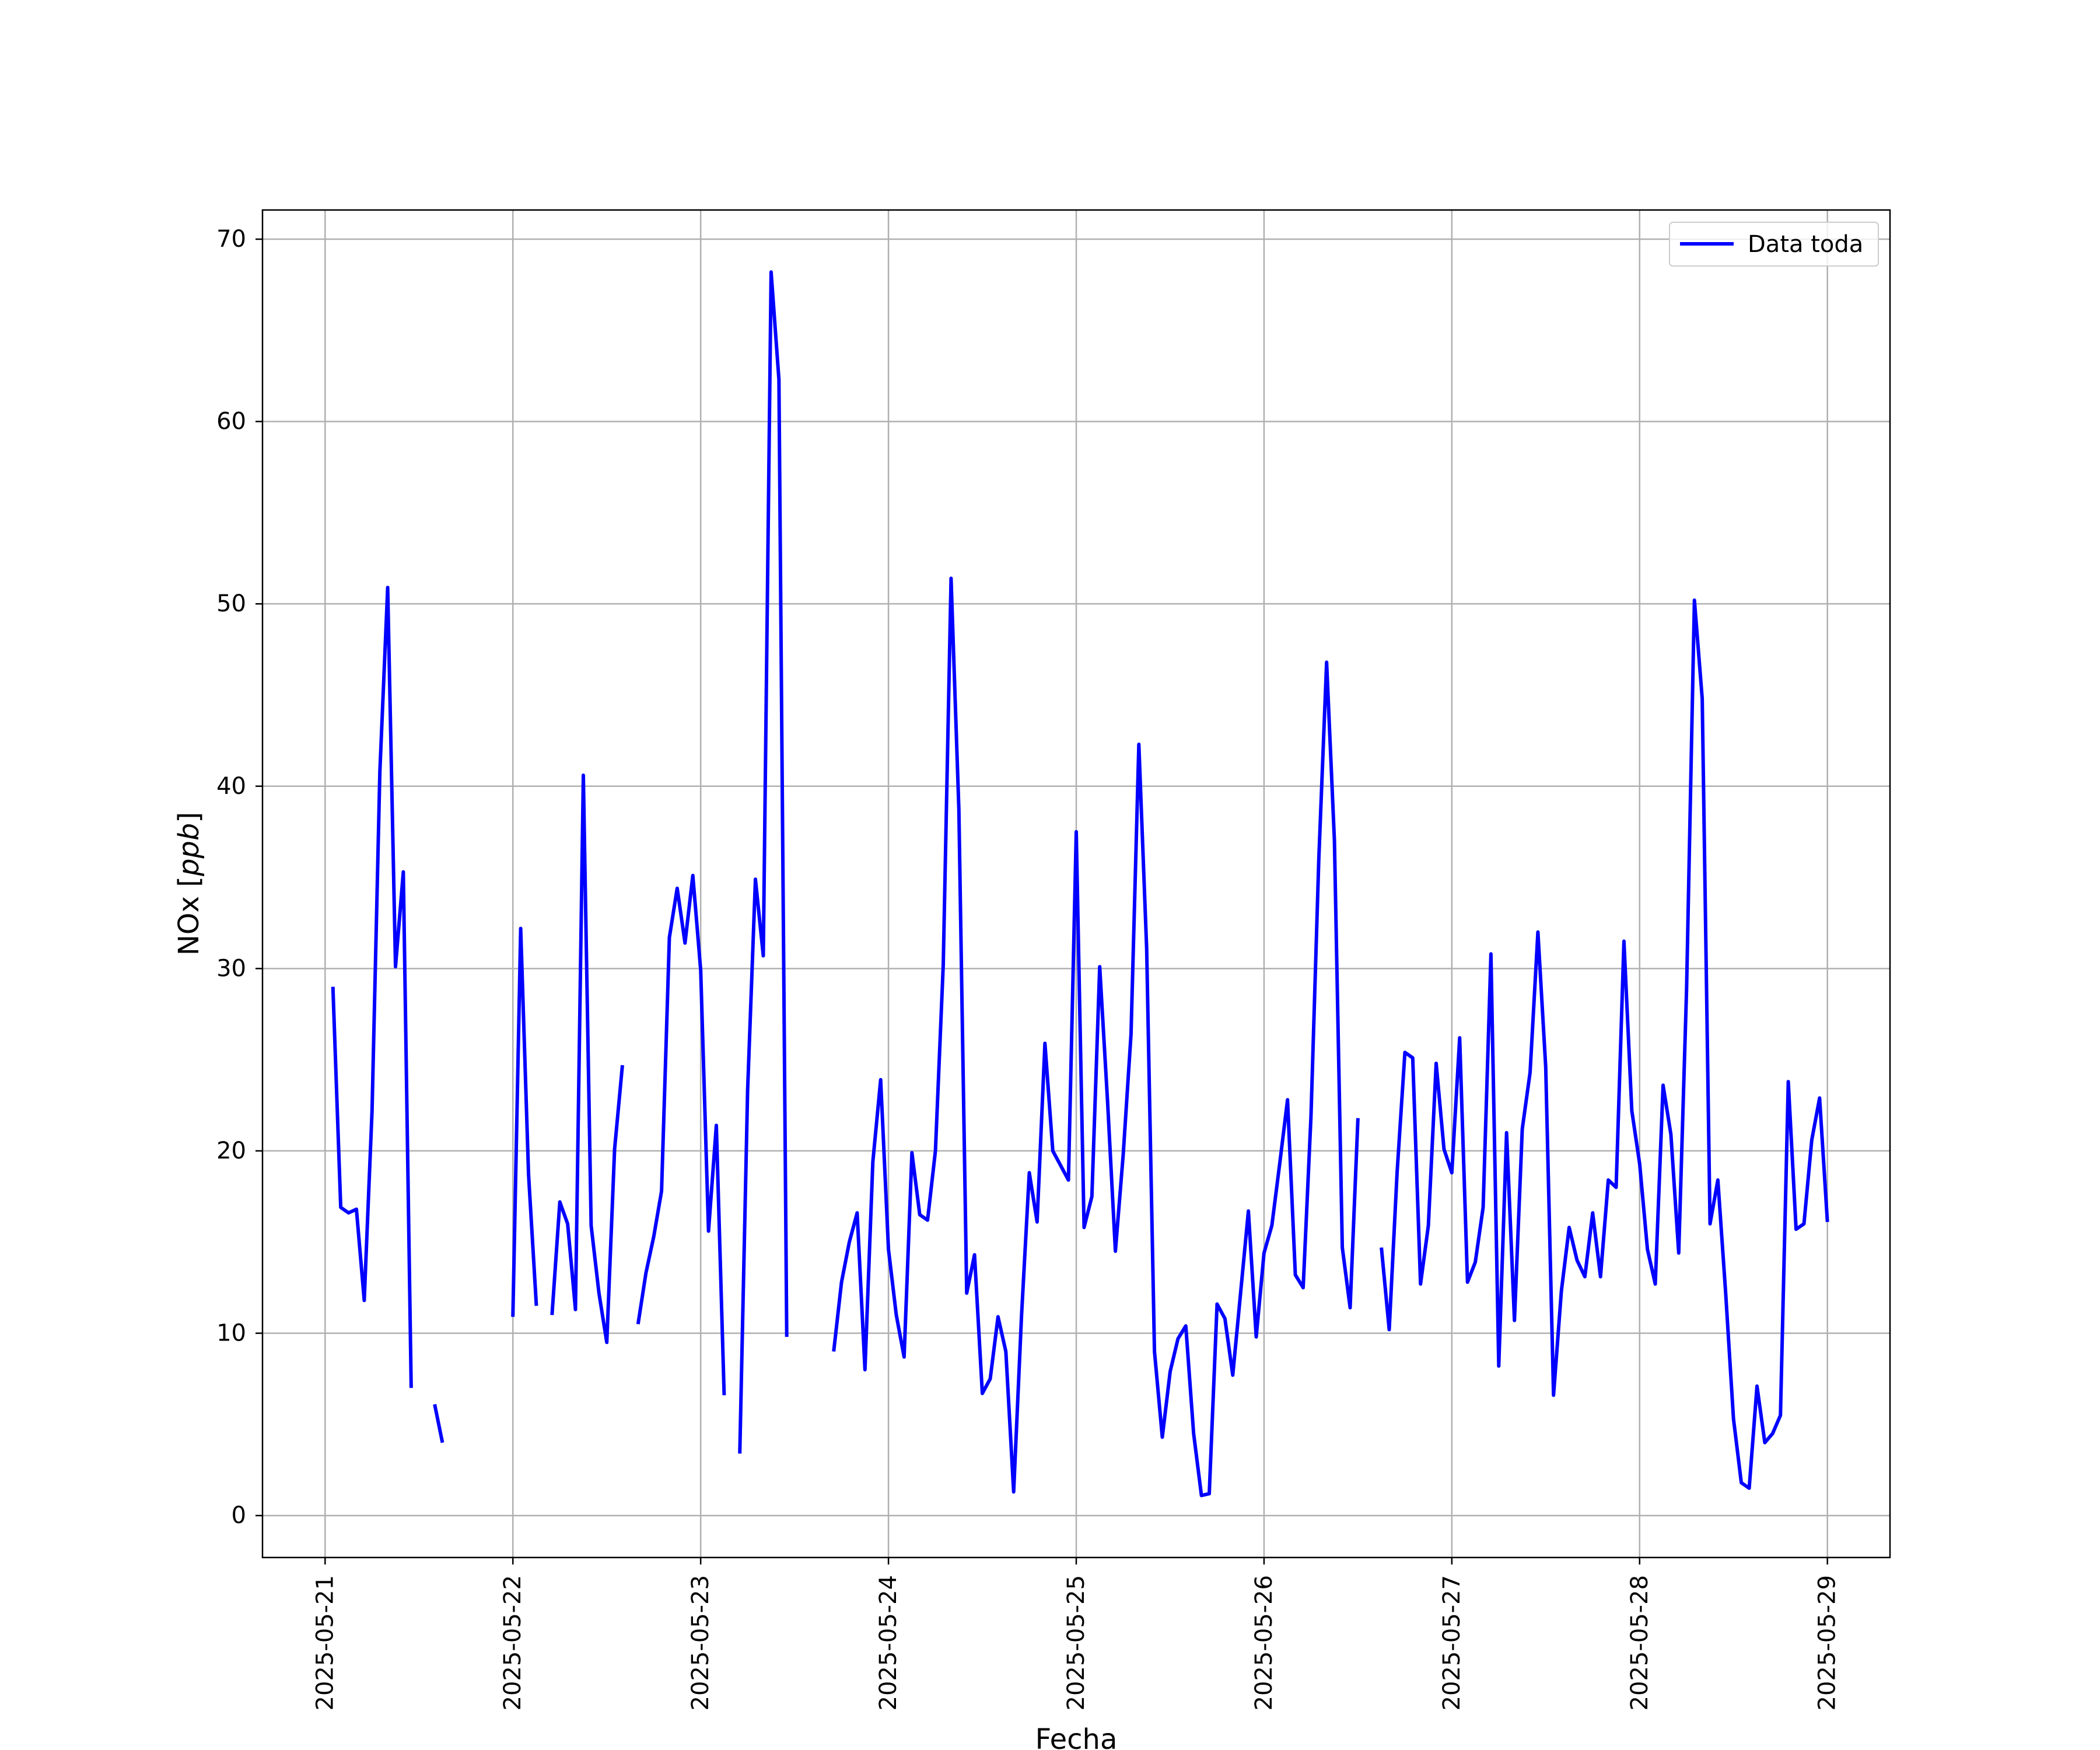 The image size is (2100, 1750). What do you see at coordinates (189, 850) in the screenshot?
I see `y-axis-label-unit: ppb` at bounding box center [189, 850].